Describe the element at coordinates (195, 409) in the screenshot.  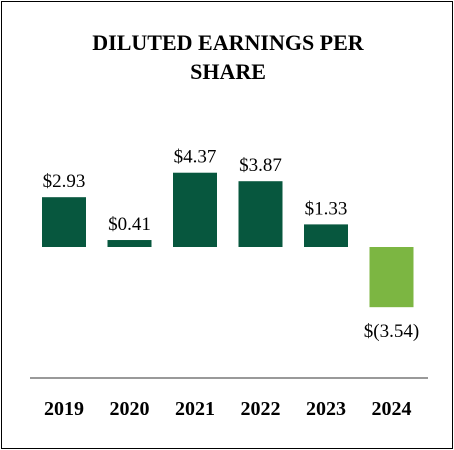
I see `x-tick-label-2021: 2021` at that location.